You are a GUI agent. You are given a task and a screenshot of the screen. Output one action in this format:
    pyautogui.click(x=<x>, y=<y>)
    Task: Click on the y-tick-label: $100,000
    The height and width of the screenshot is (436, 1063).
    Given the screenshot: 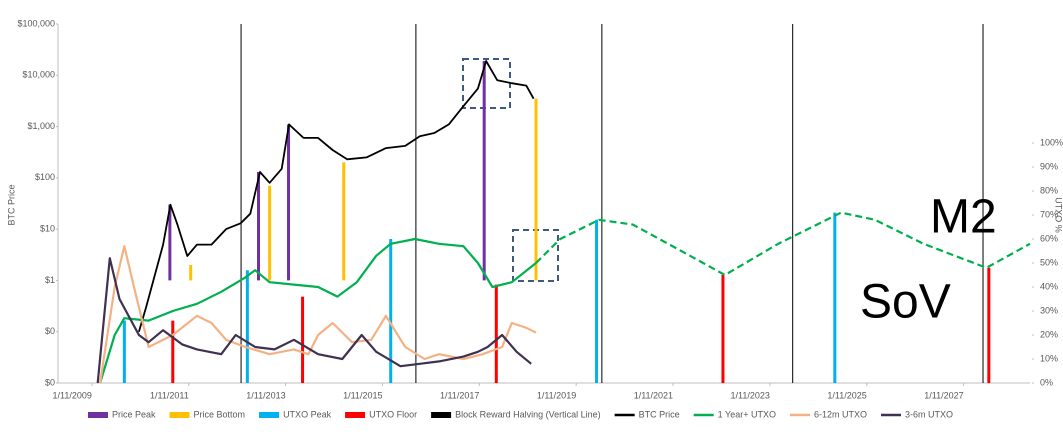 What is the action you would take?
    pyautogui.click(x=36, y=23)
    